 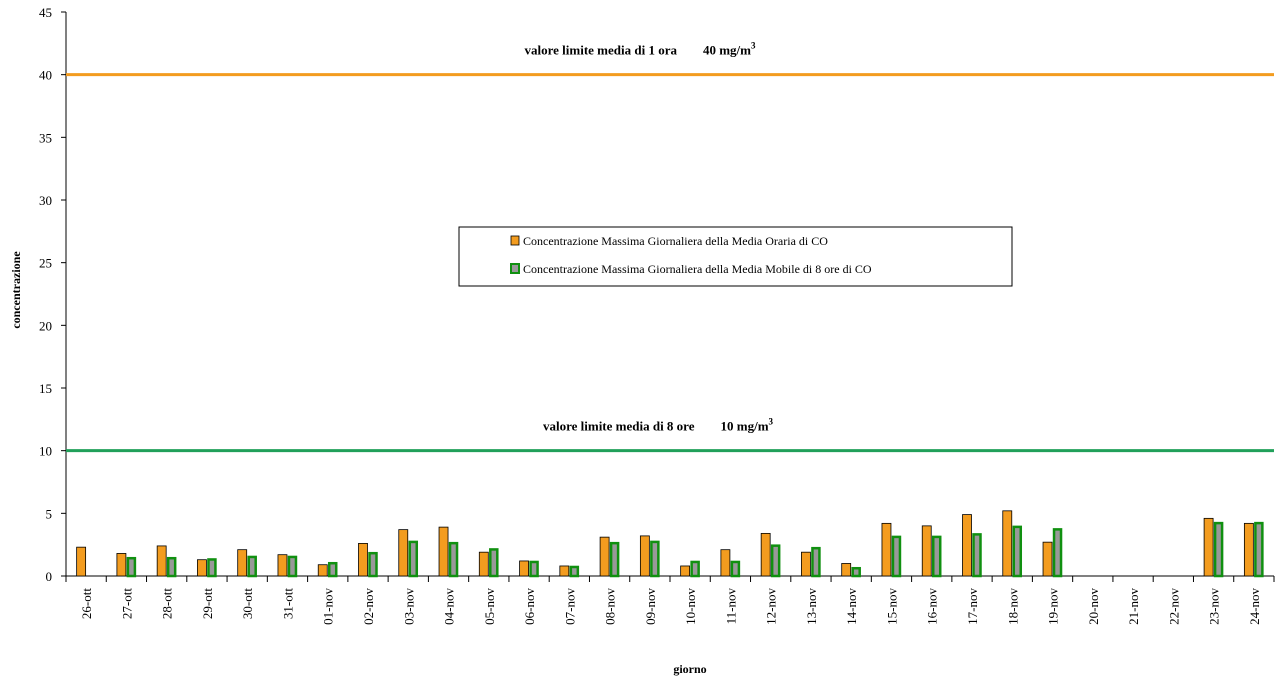 What do you see at coordinates (689, 669) in the screenshot?
I see `x-axis-title: giorno` at bounding box center [689, 669].